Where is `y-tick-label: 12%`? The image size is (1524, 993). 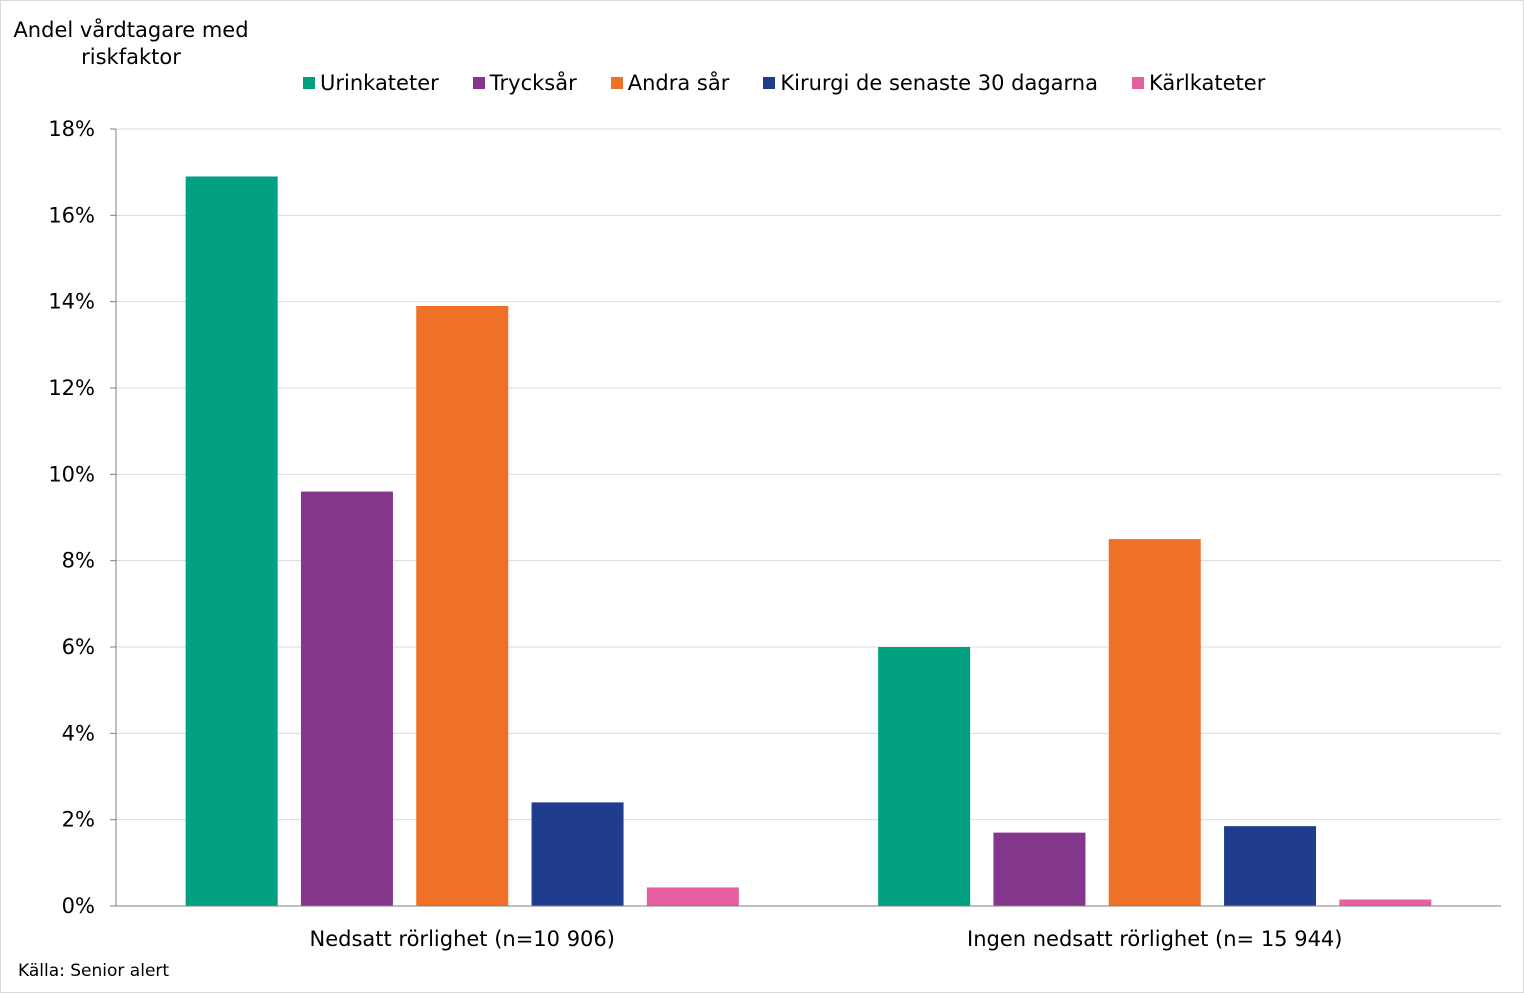
y-tick-label: 12% is located at coordinates (71, 388).